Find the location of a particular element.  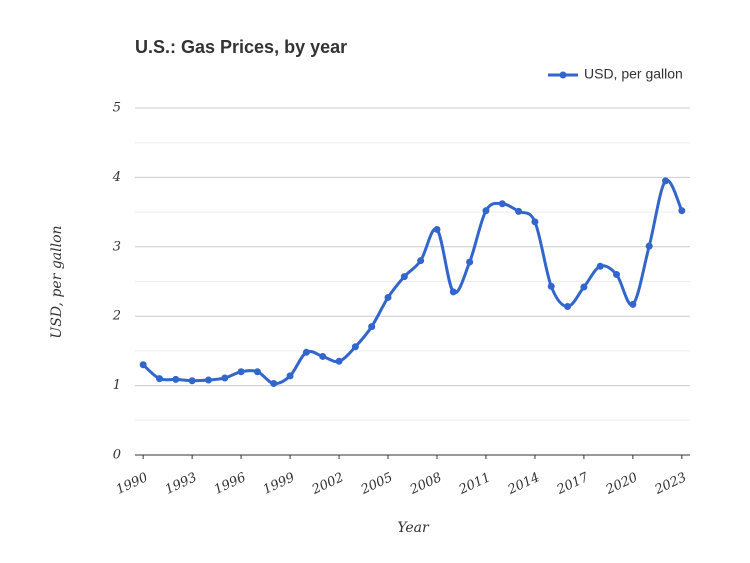

x-tick-label: 2020 is located at coordinates (621, 484).